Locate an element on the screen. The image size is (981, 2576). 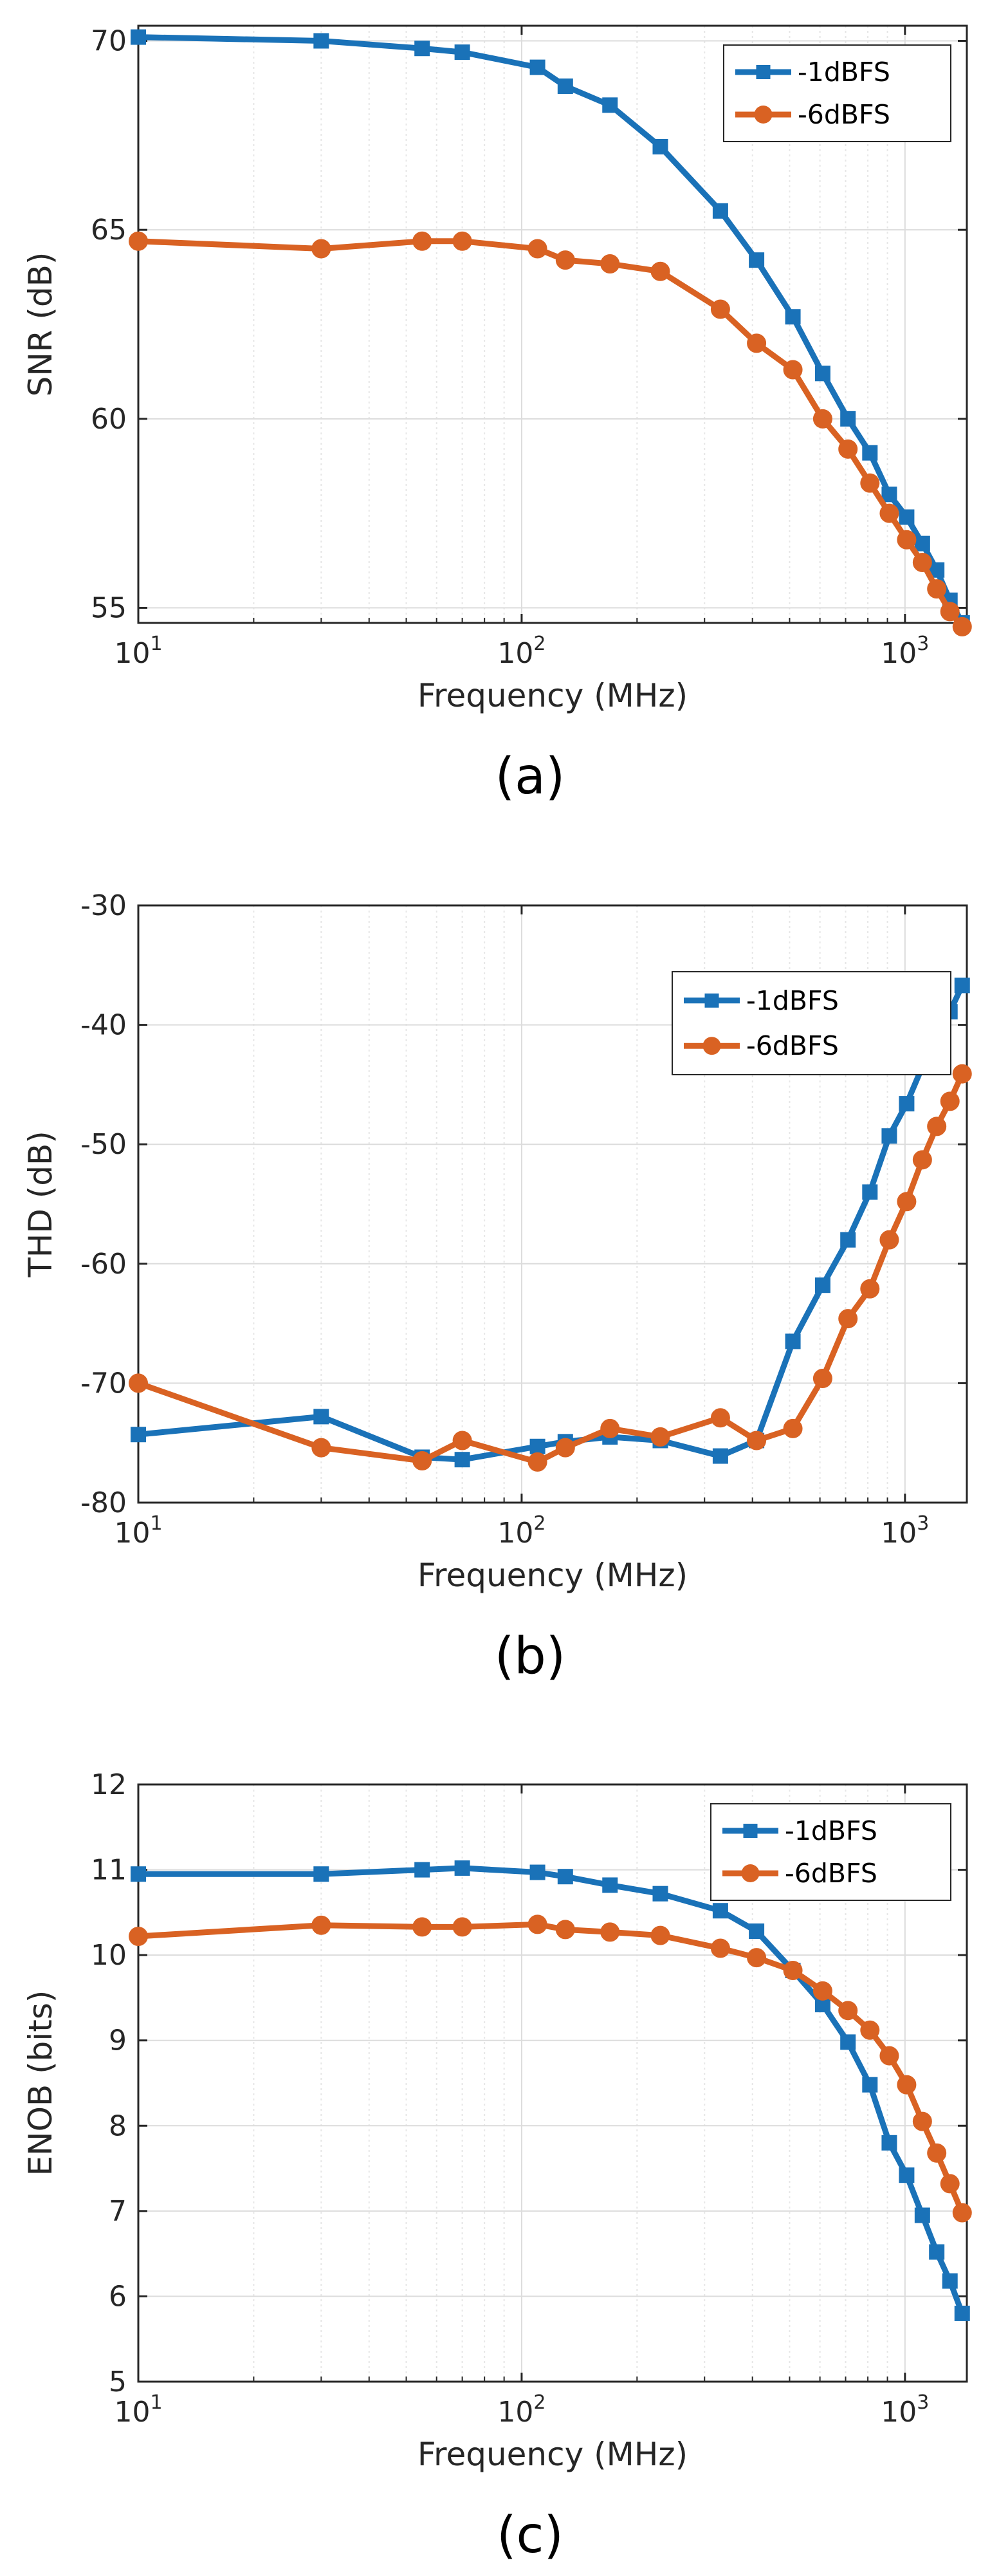
y-tick-label: 55 is located at coordinates (109, 608).